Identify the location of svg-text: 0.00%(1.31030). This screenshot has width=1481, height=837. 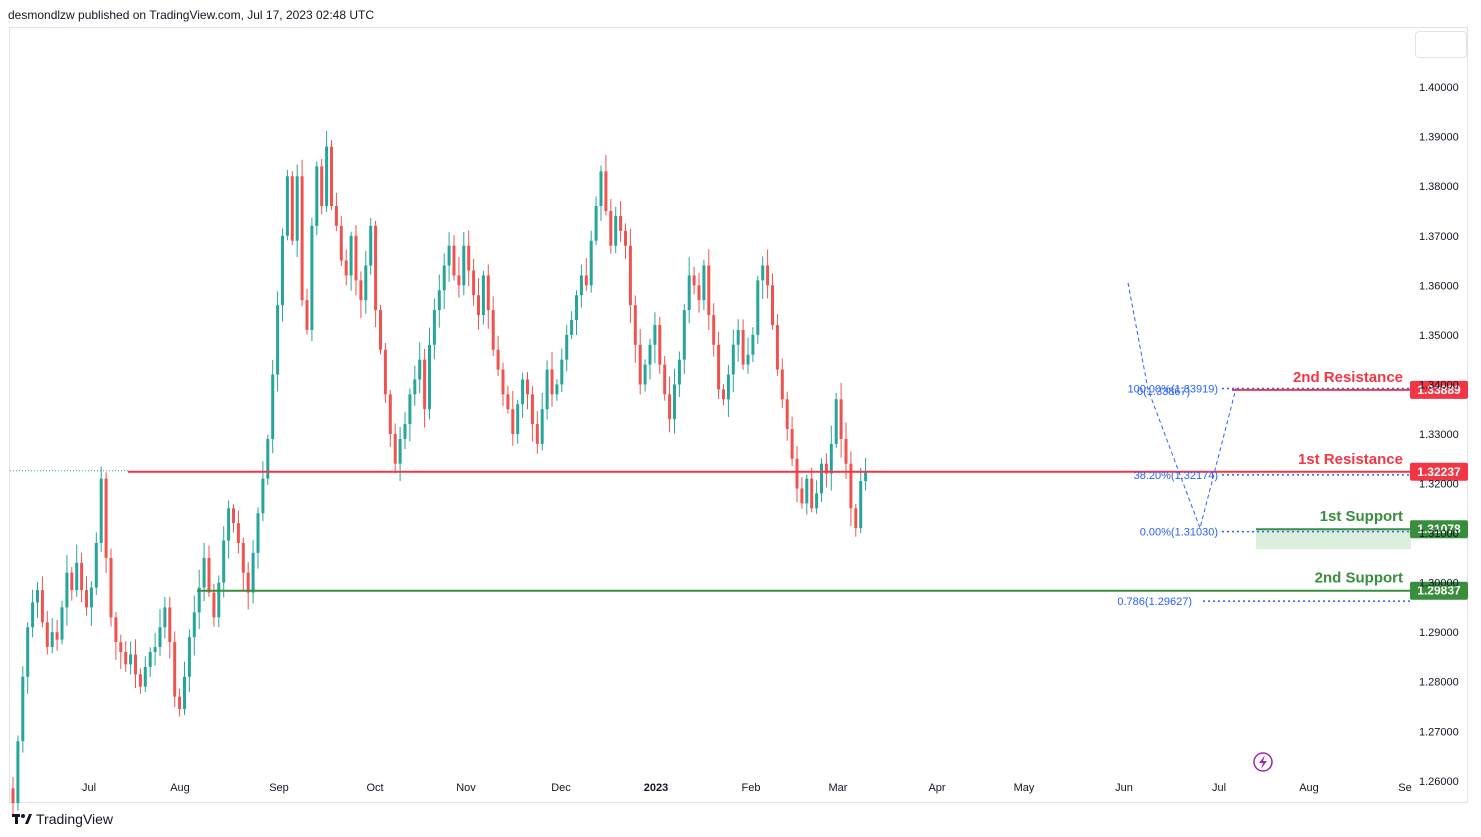
(1179, 533).